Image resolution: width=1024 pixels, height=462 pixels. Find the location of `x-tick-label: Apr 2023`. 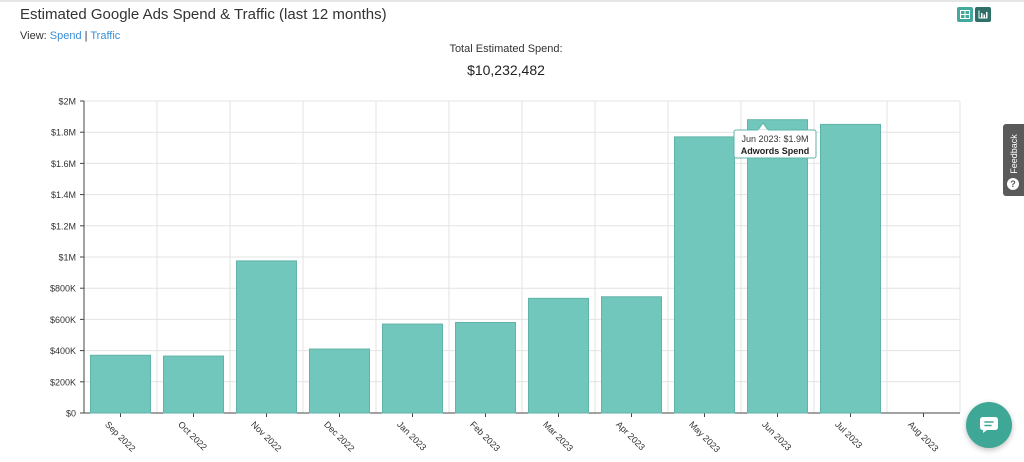

x-tick-label: Apr 2023 is located at coordinates (630, 435).